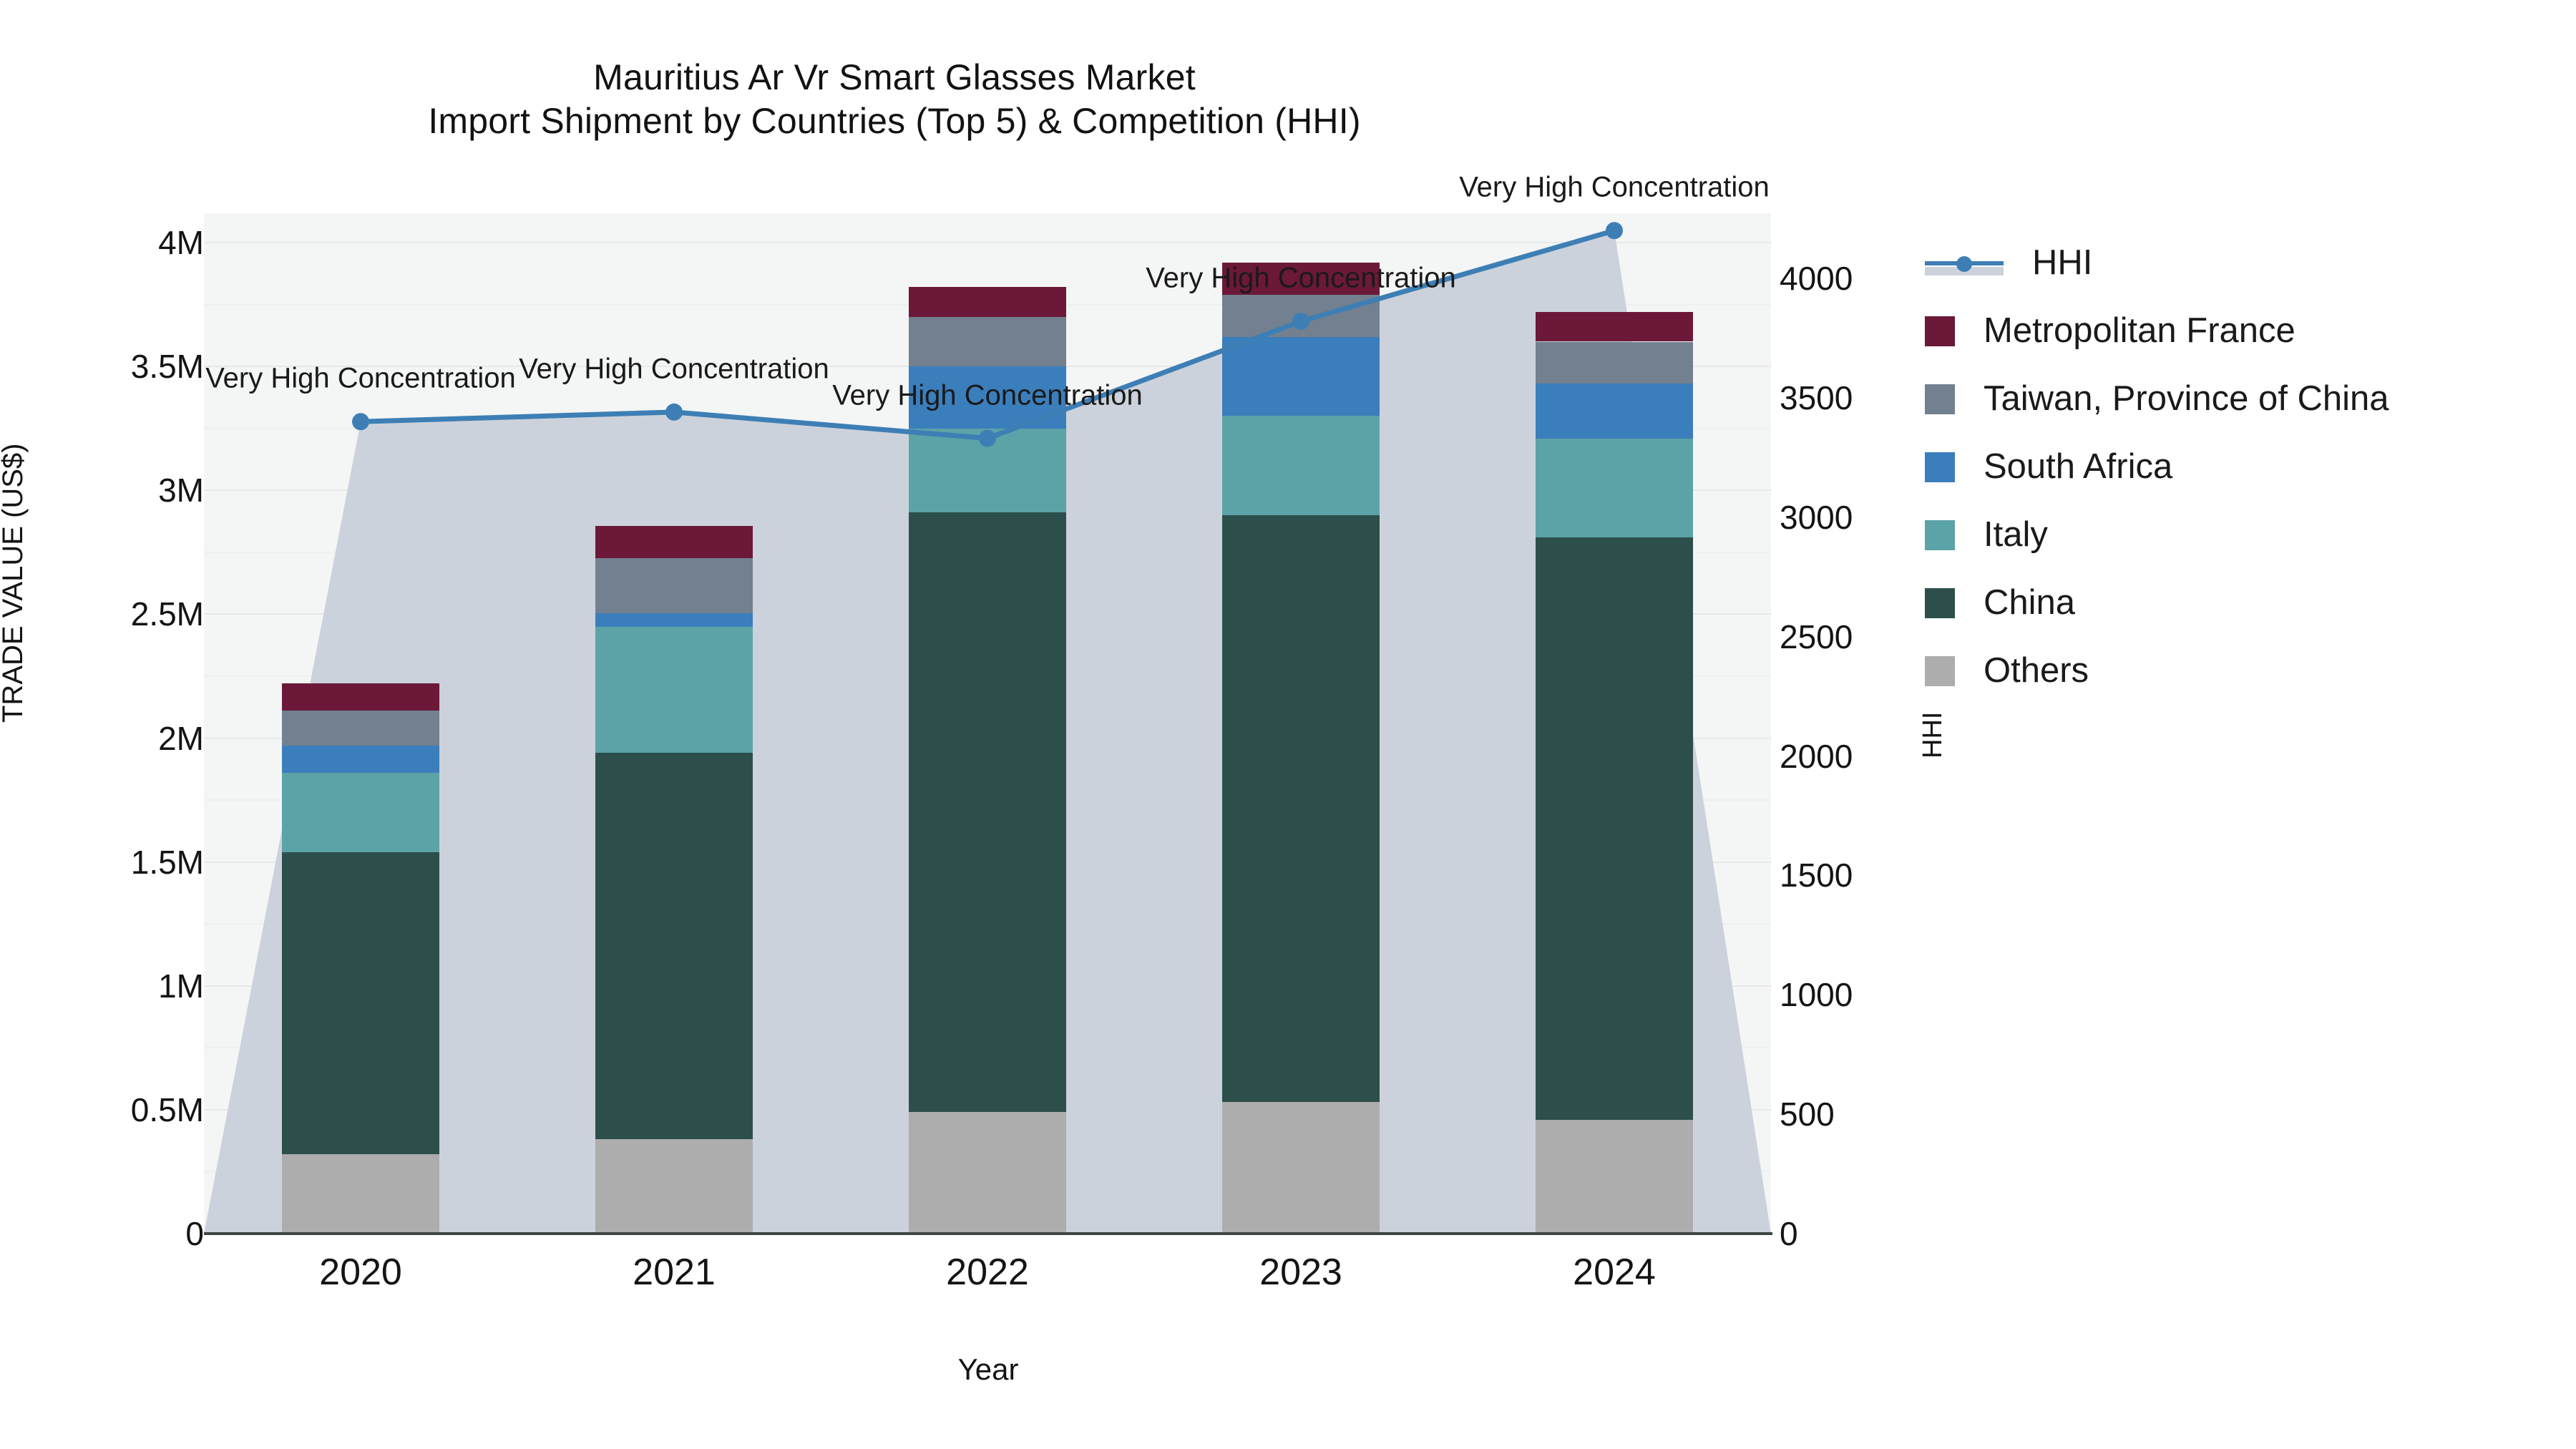 The height and width of the screenshot is (1449, 2576). I want to click on y2-axis-tick-label: 2000, so click(1816, 756).